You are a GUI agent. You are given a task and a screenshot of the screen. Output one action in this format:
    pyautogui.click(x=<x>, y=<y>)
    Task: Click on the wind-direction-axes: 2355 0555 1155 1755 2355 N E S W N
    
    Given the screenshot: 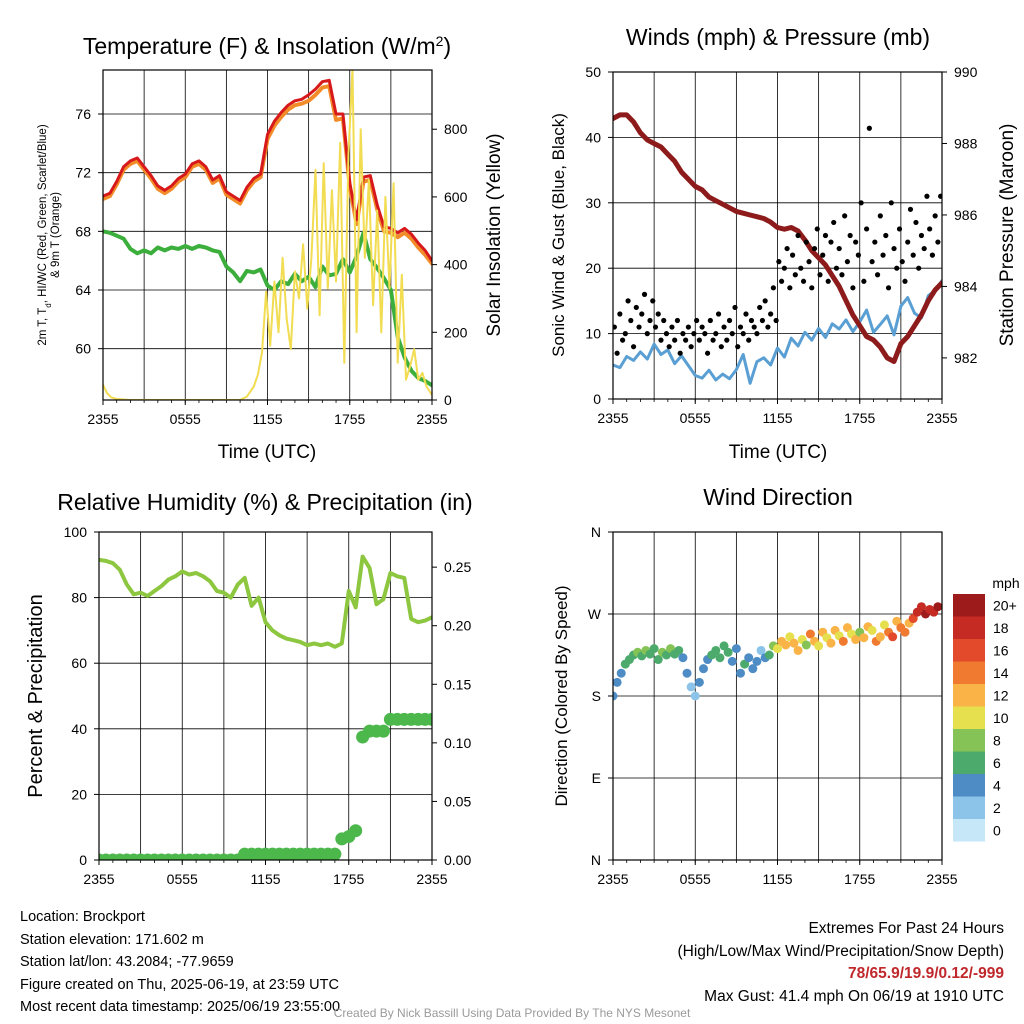 What is the action you would take?
    pyautogui.click(x=773, y=705)
    